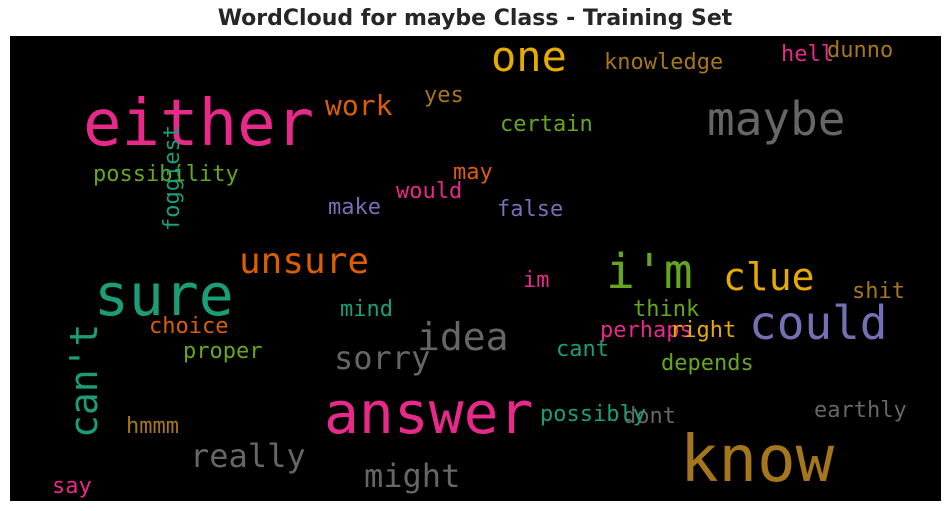  I want to click on word-true: say, so click(72, 486).